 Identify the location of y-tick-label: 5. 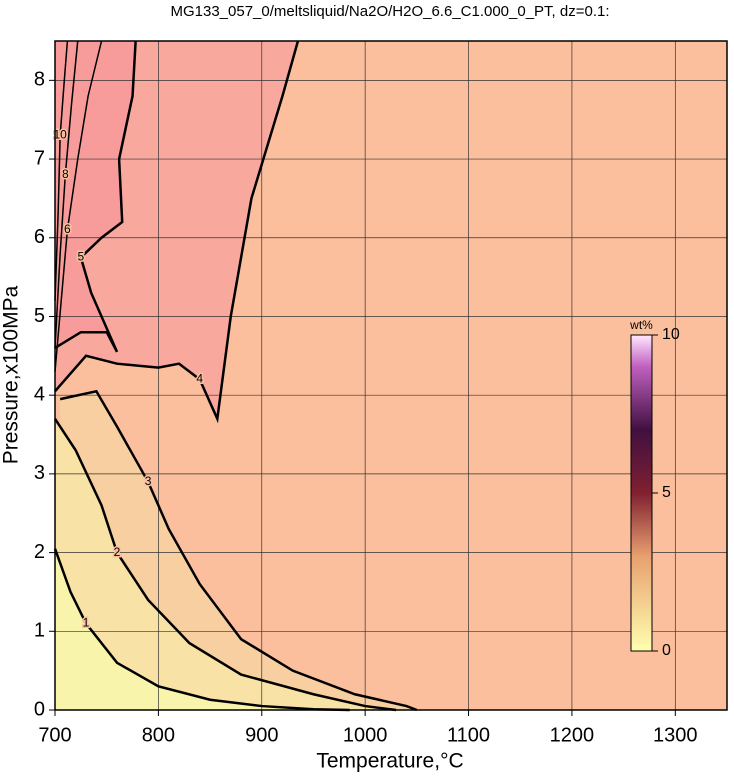
(39, 316).